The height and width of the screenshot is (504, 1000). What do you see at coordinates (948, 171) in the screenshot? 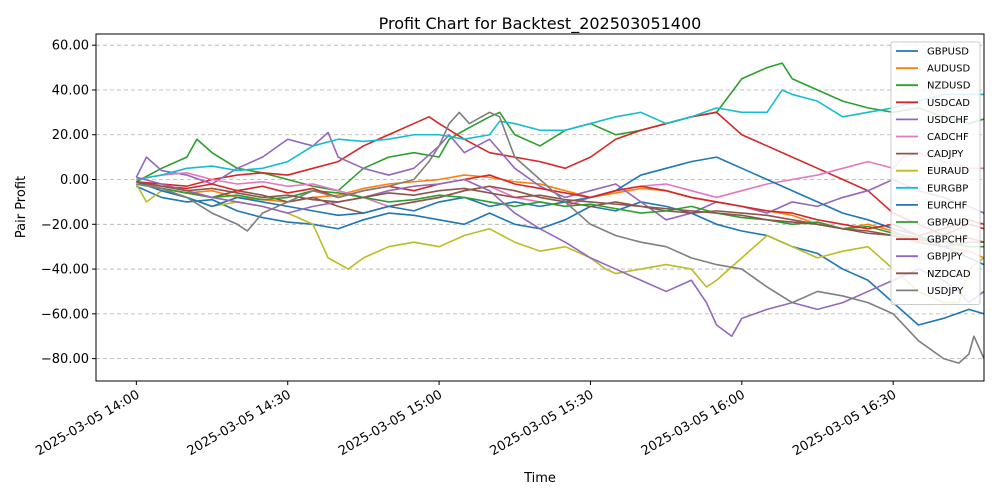
I see `legend-label: EURAUD` at bounding box center [948, 171].